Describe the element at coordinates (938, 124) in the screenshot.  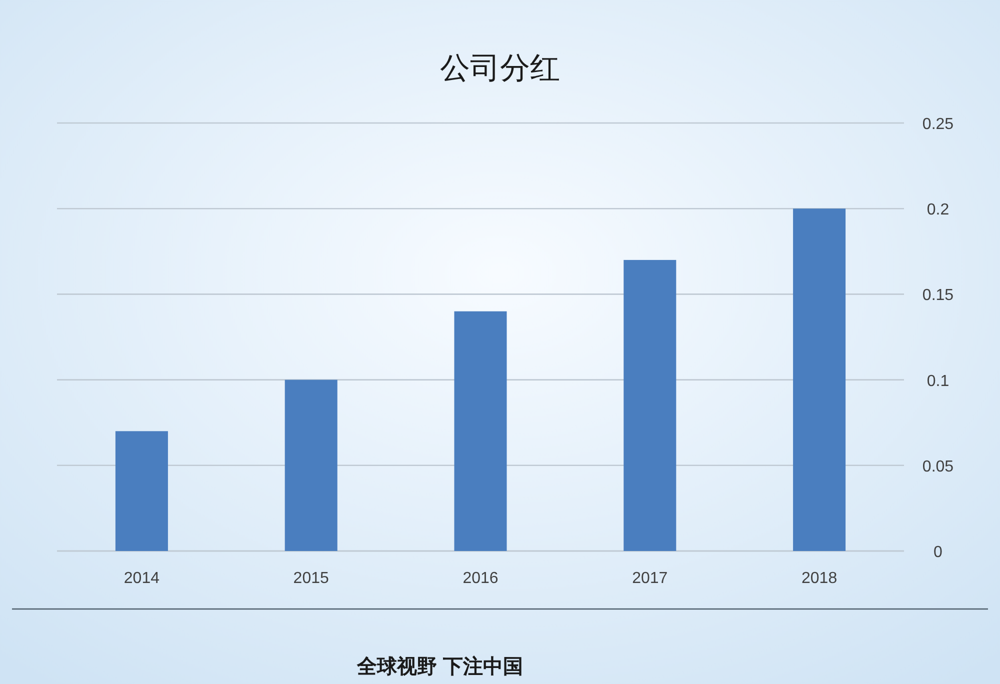
I see `y-tick-label: 0.25` at that location.